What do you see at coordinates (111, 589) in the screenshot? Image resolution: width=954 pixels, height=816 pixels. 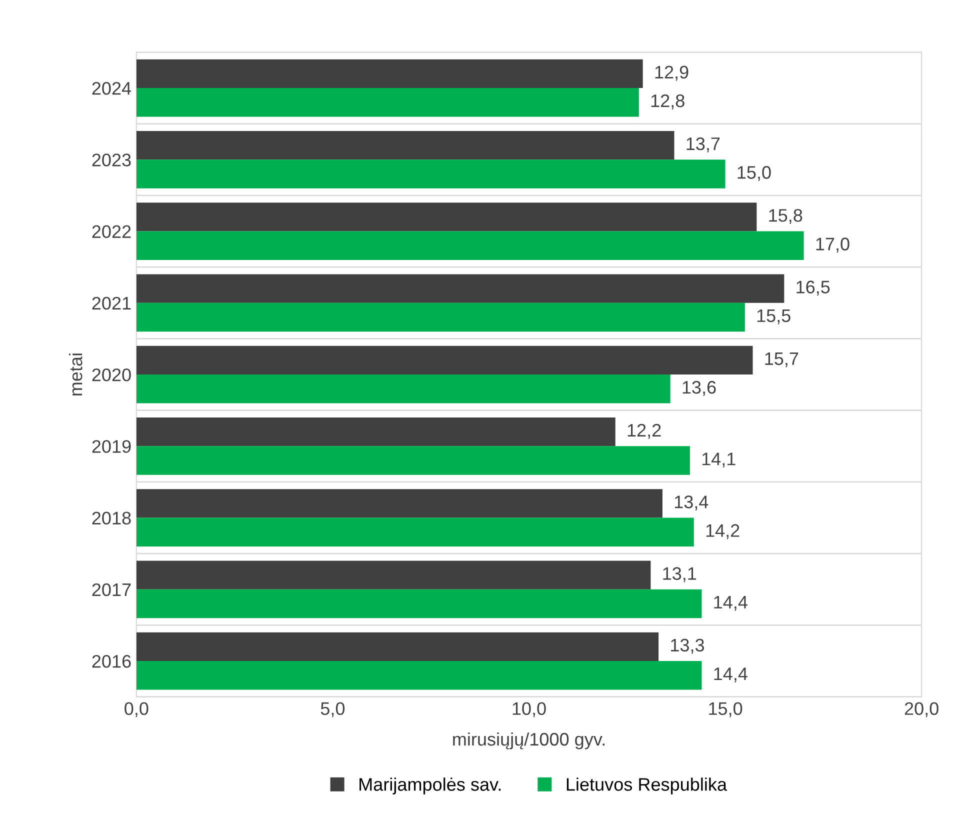 I see `y-tick-label: 2017` at bounding box center [111, 589].